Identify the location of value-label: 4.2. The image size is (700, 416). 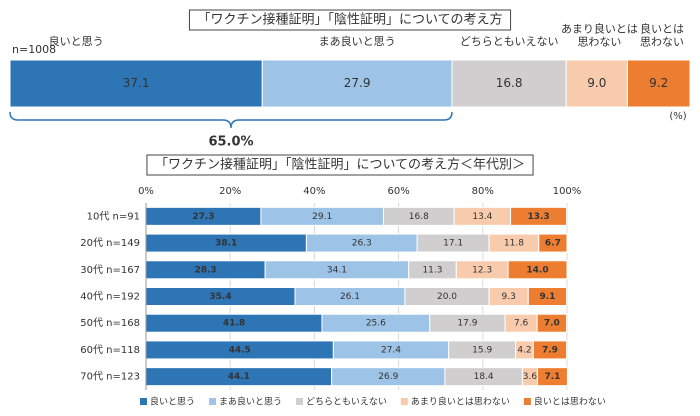
(524, 350).